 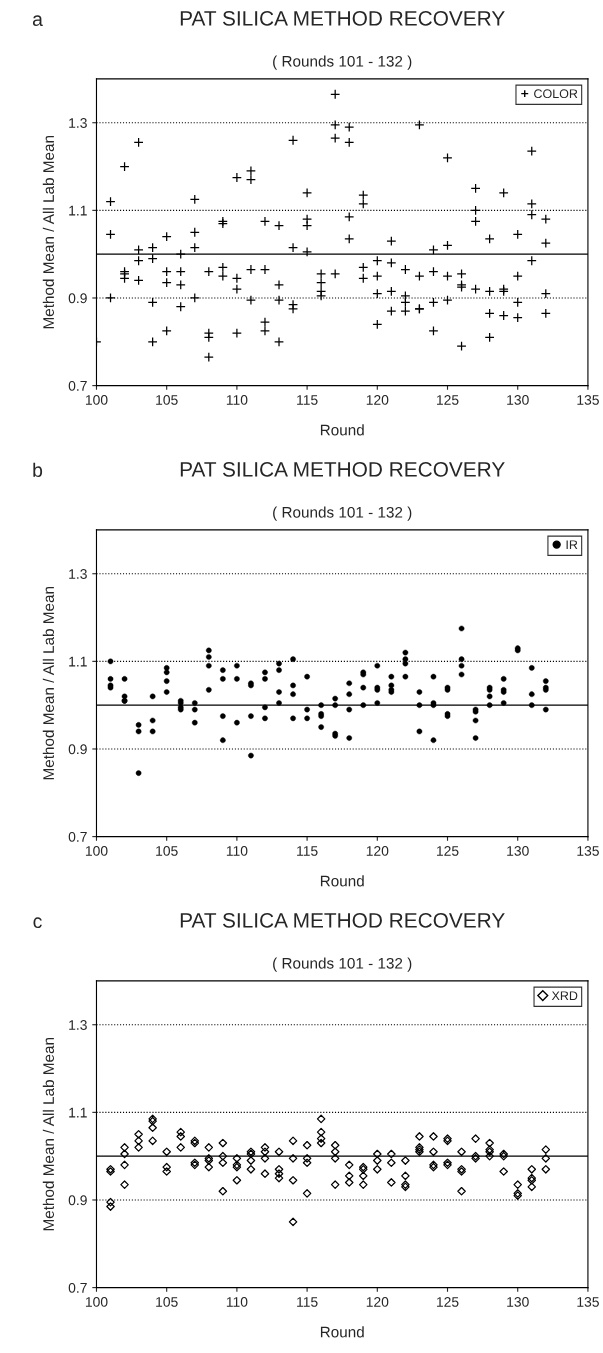 I want to click on legend-label: XRD, so click(x=564, y=995).